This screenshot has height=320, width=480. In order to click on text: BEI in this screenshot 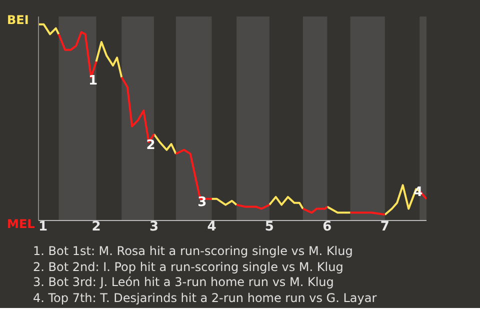, I will do `click(18, 20)`.